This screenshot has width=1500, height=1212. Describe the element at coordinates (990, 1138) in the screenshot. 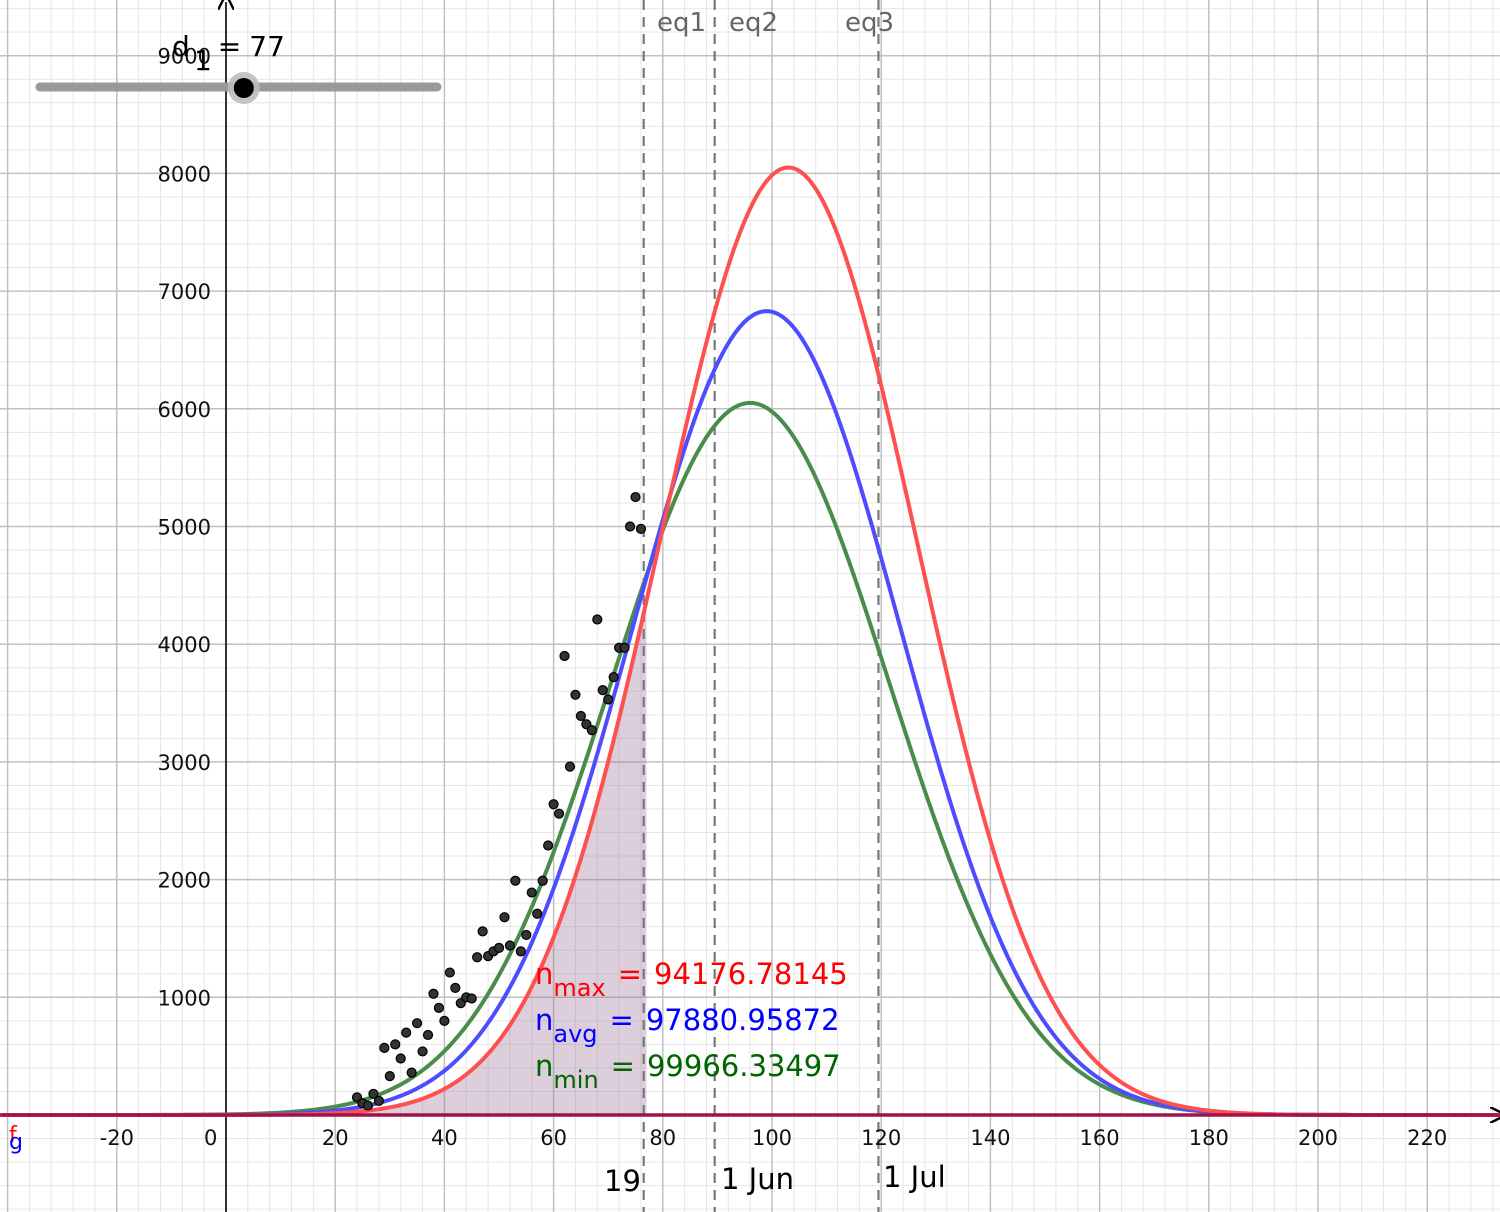

I see `x-tick-label: 140` at that location.